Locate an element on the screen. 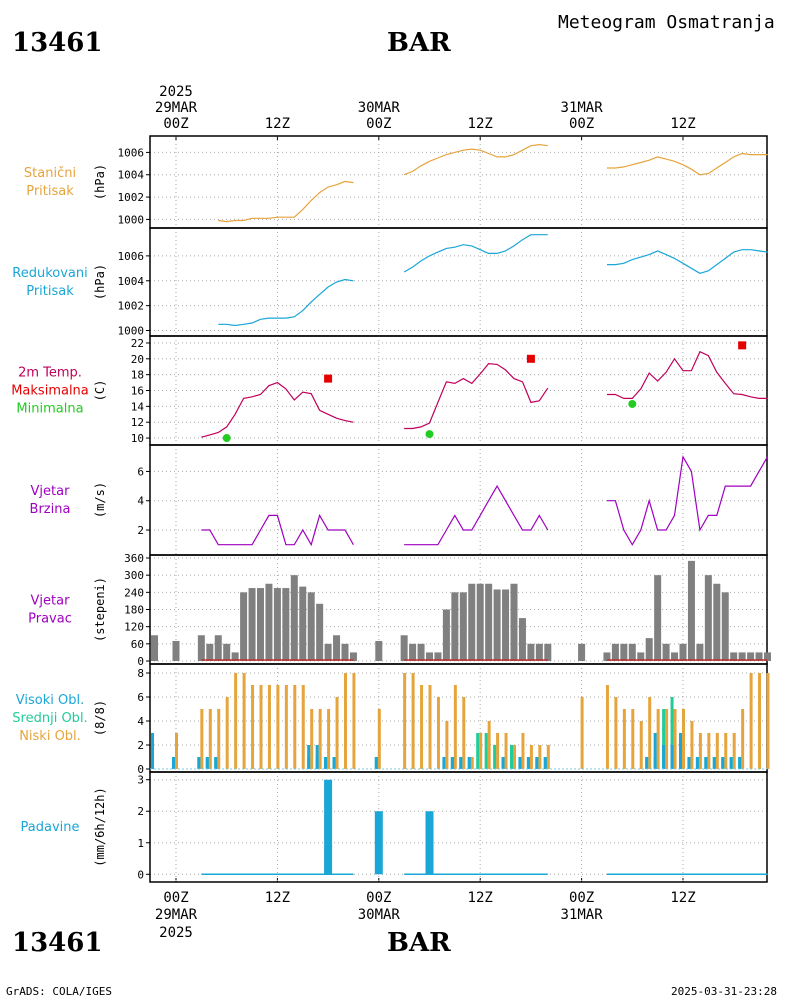 This screenshot has height=1000, width=800. panel-legend-label: Padavine is located at coordinates (50, 827).